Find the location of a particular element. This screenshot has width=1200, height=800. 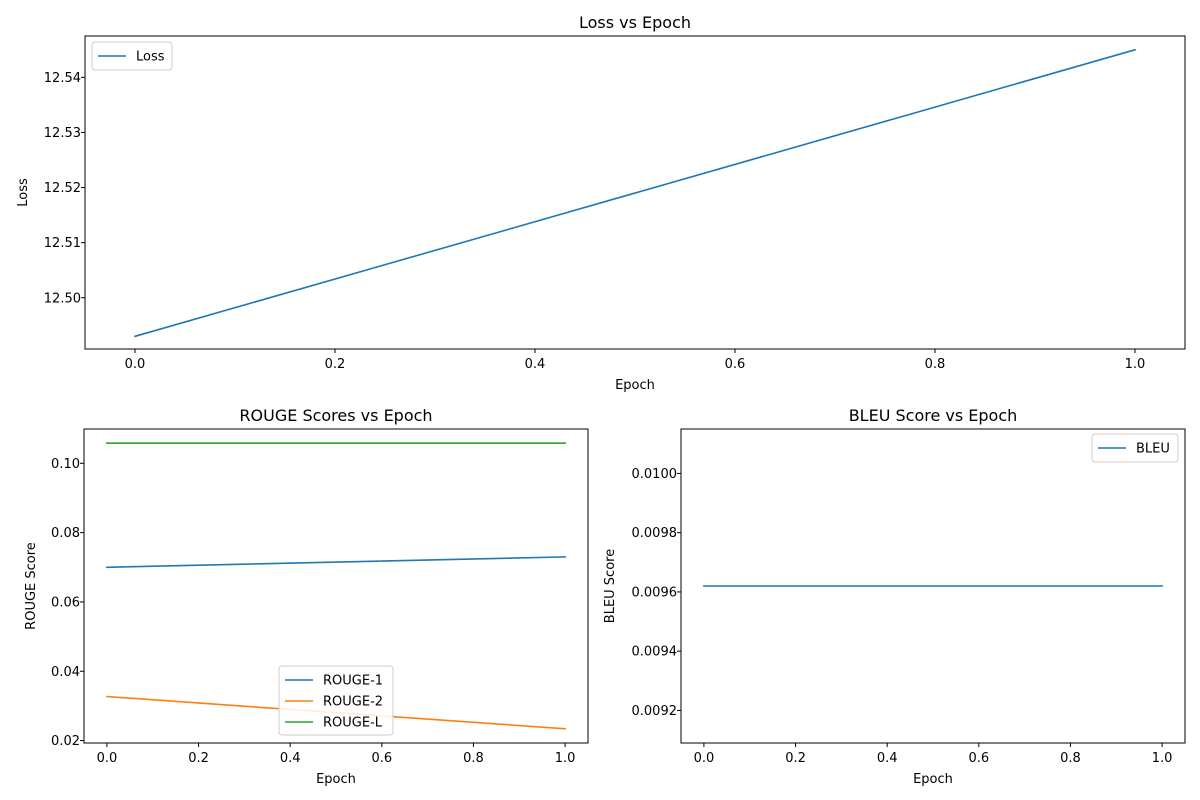

chart-title: BLEU Score vs Epoch is located at coordinates (933, 415).